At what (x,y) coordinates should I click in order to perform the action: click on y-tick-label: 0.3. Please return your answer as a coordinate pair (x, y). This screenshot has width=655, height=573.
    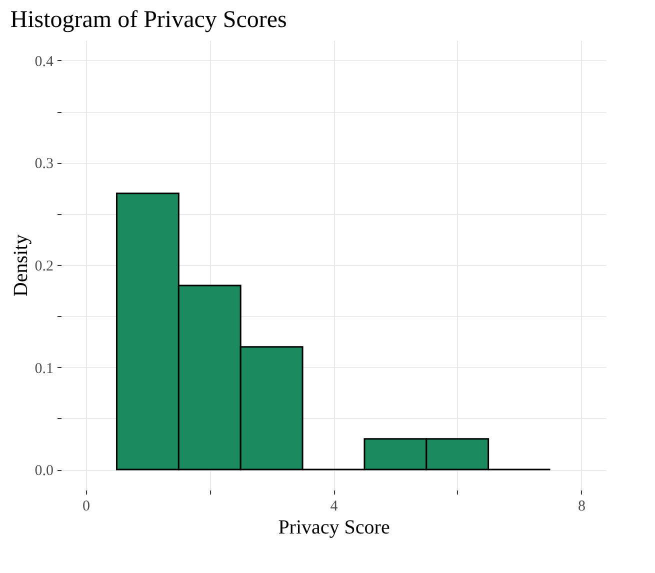
    Looking at the image, I should click on (44, 164).